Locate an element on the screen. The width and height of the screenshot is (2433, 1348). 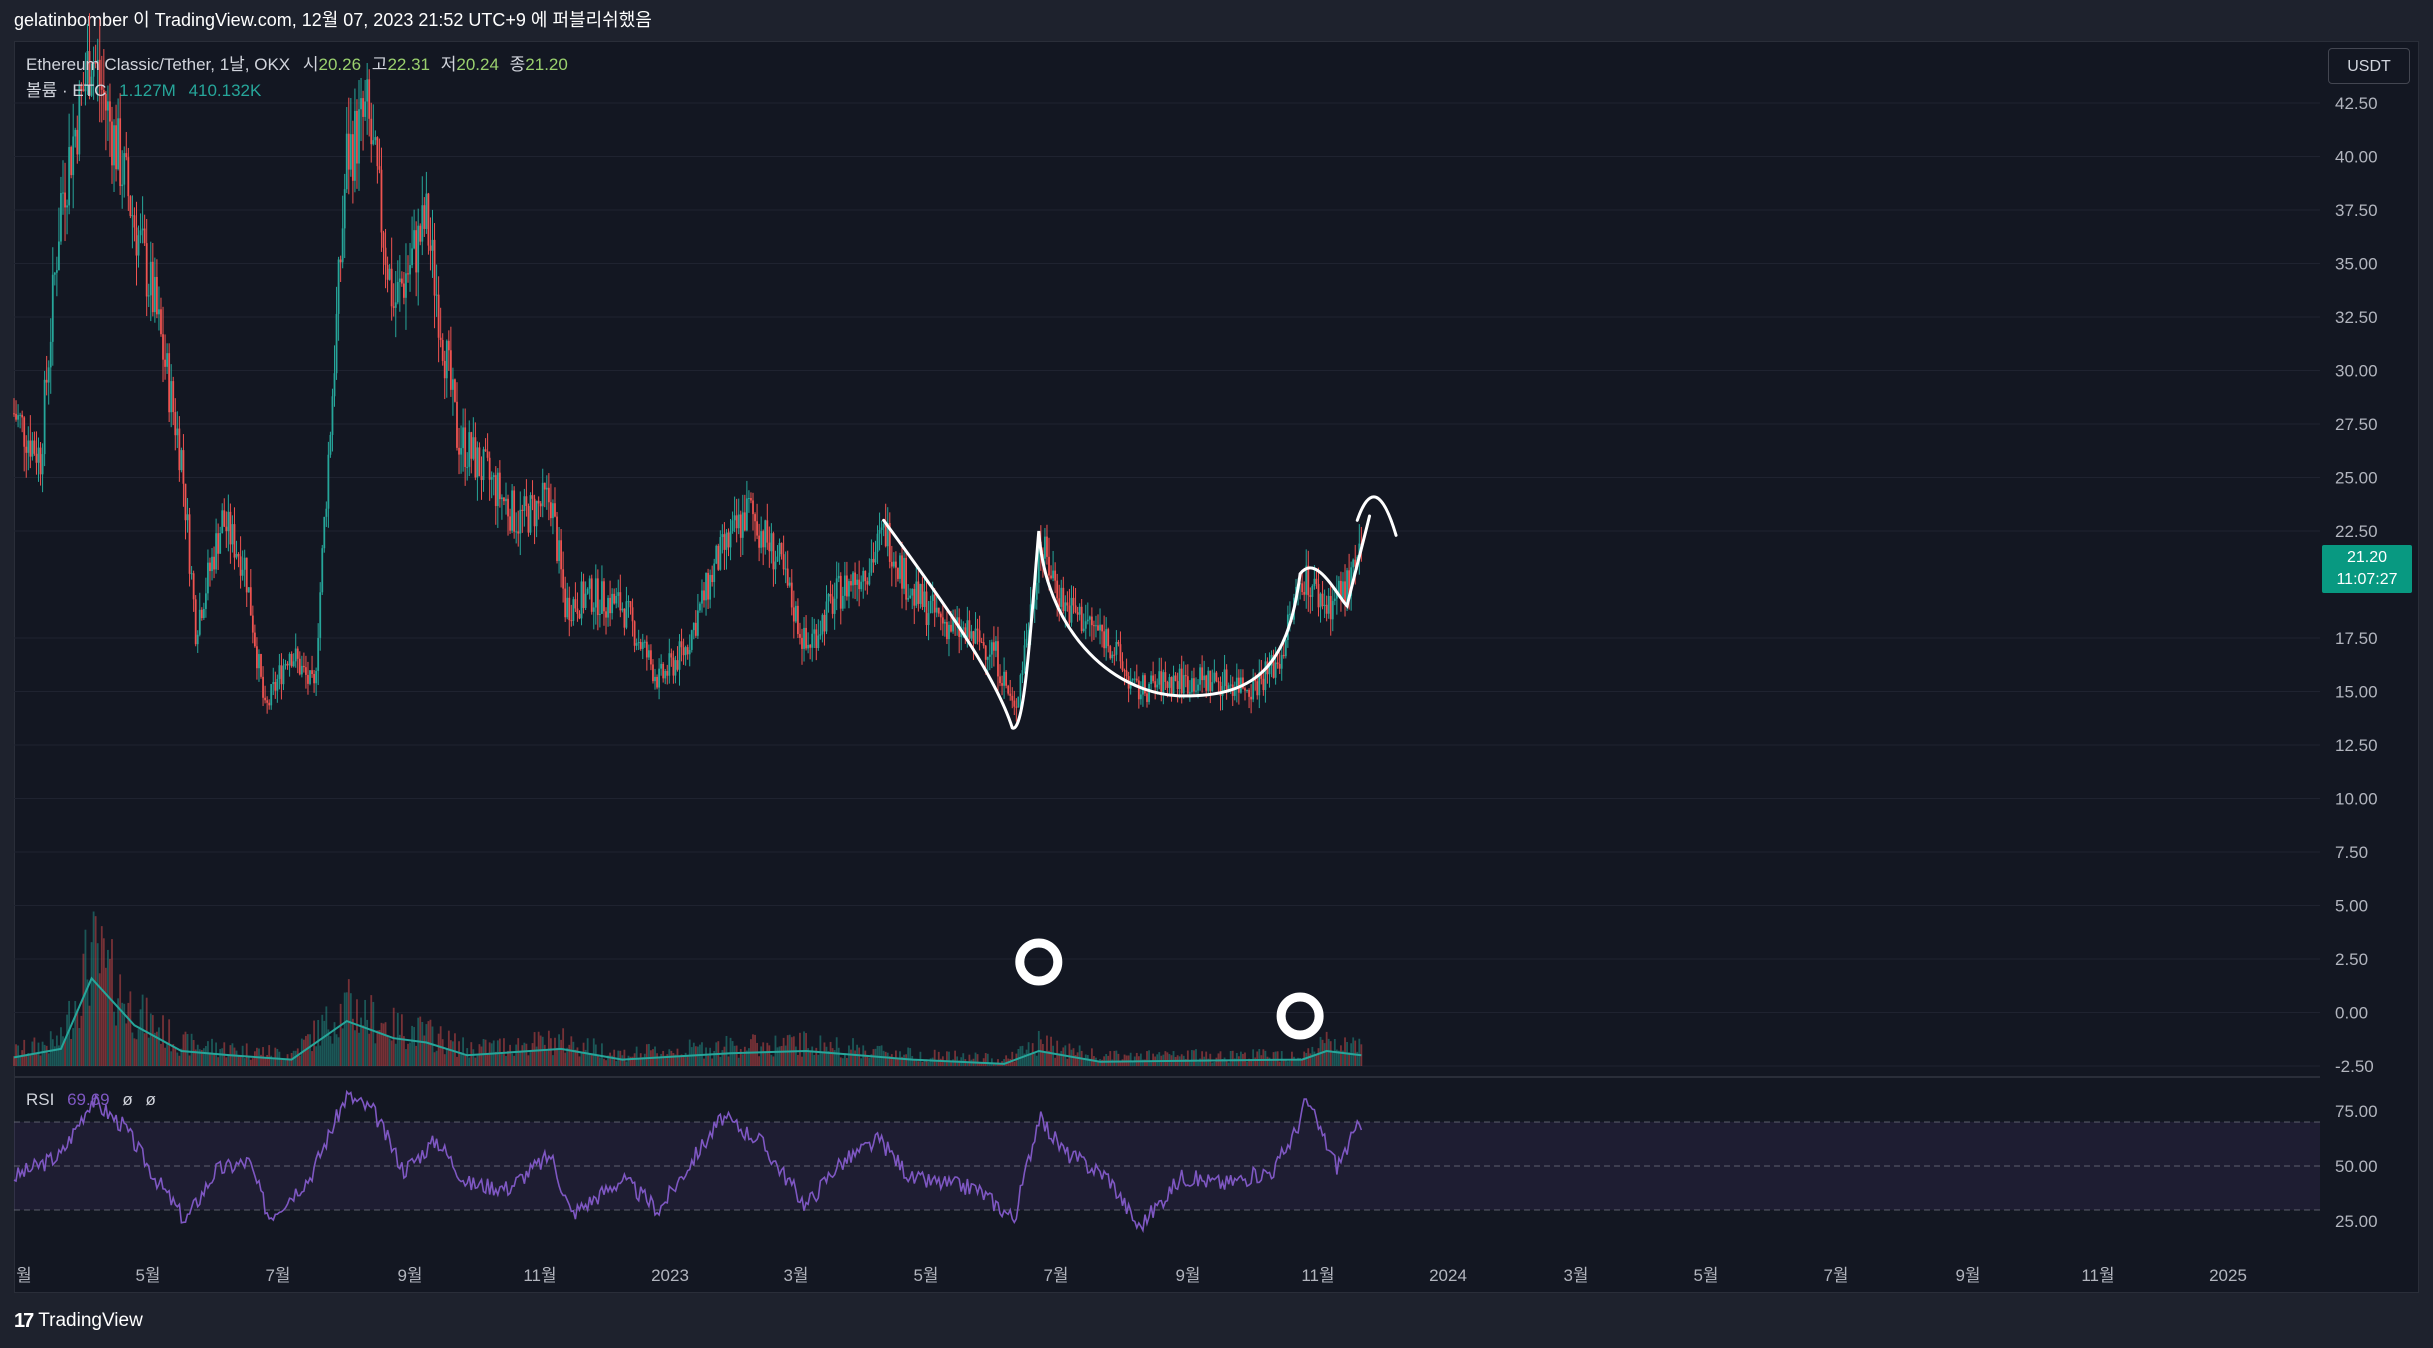
rsi-band is located at coordinates (1167, 1143).